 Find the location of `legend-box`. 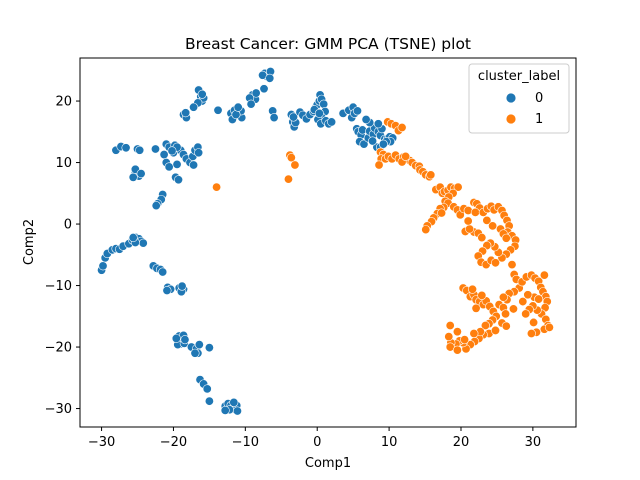

legend-box is located at coordinates (519, 98).